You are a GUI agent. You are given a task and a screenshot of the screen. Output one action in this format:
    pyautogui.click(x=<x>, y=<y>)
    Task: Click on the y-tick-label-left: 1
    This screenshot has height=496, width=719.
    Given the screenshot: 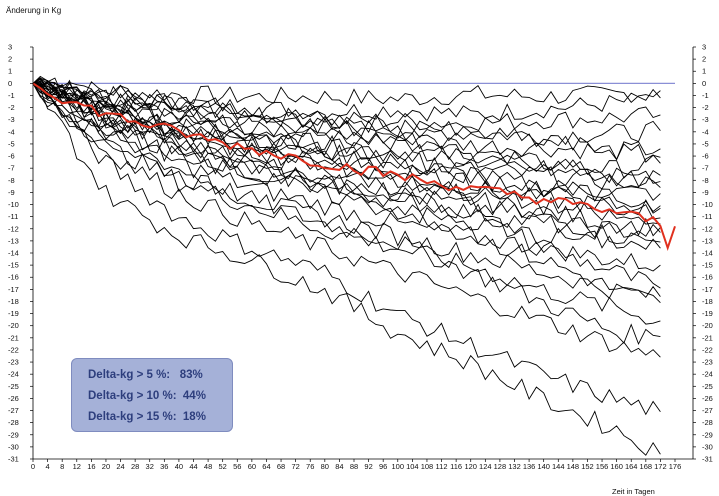 What is the action you would take?
    pyautogui.click(x=10, y=71)
    